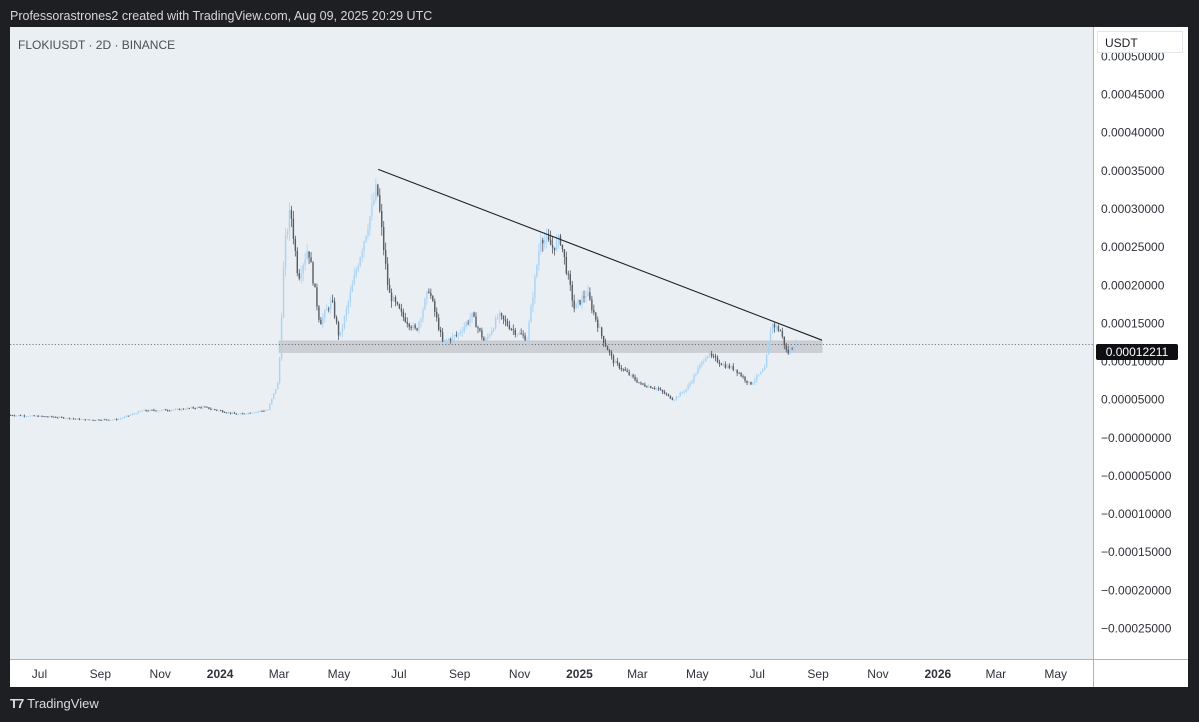 This screenshot has height=722, width=1199. I want to click on x-tick-label: Nov, so click(160, 674).